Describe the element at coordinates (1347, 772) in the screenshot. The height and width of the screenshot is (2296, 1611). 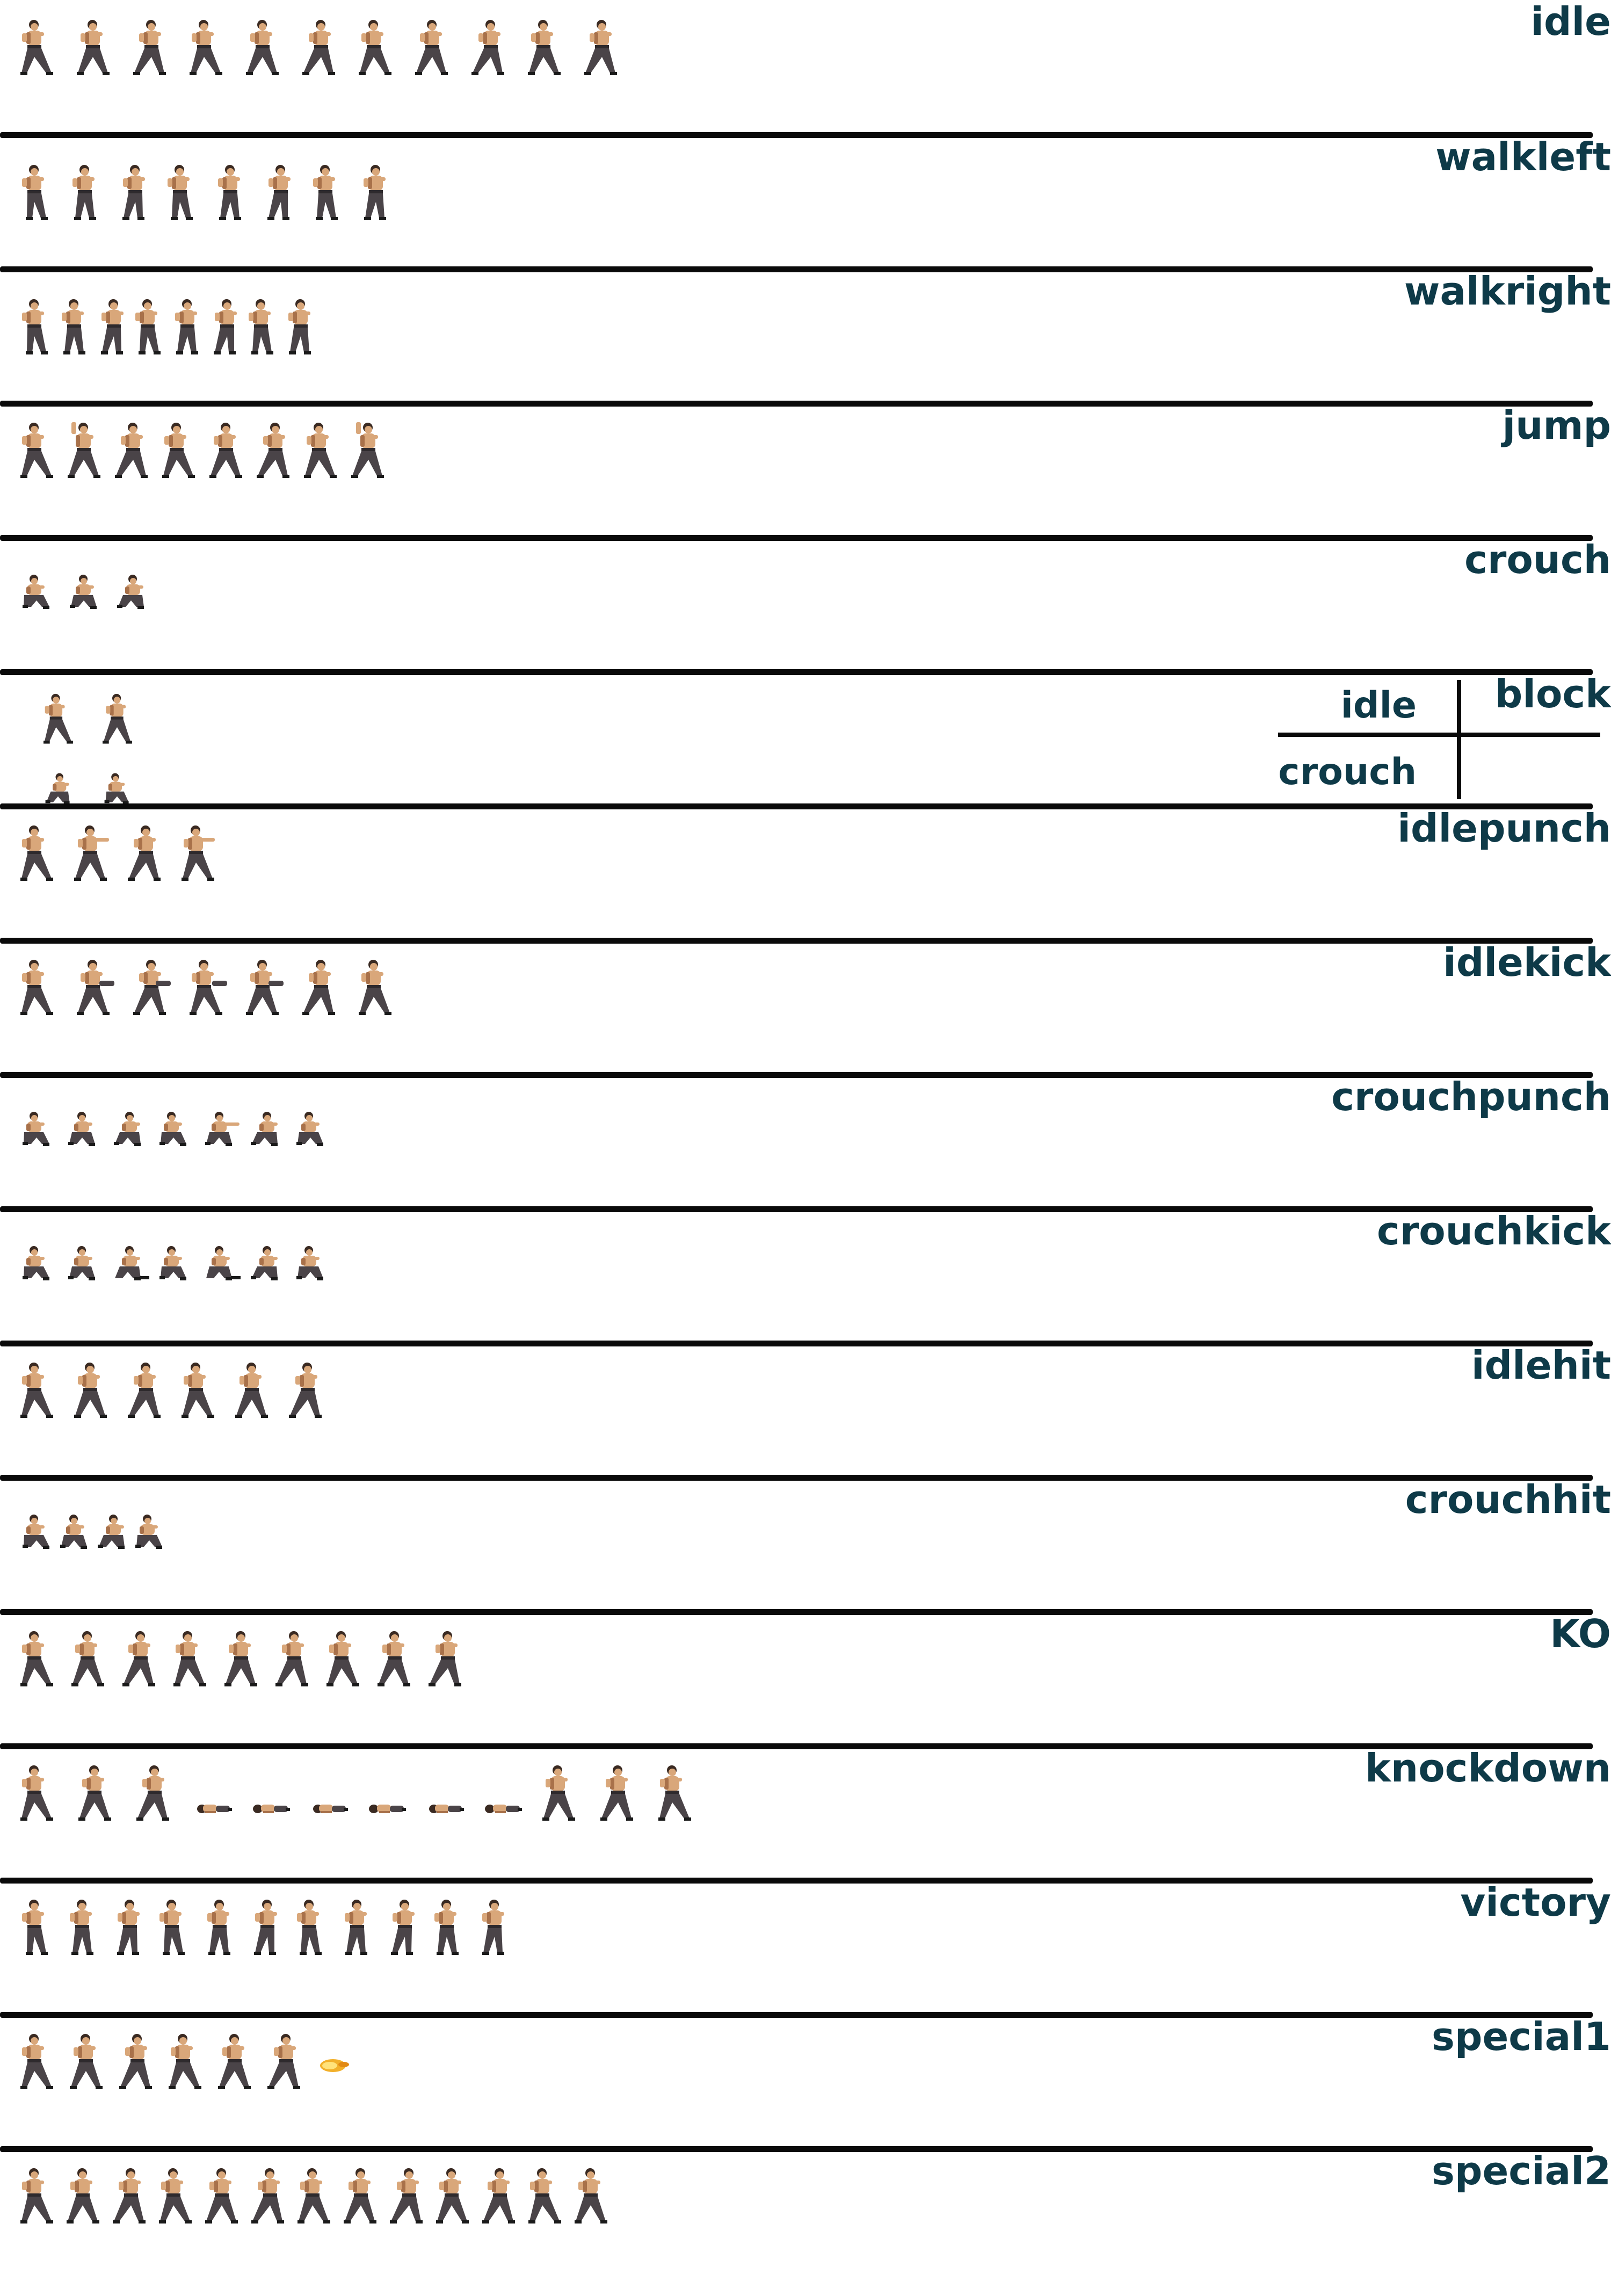
I see `block-sub-label-crouch: crouch` at that location.